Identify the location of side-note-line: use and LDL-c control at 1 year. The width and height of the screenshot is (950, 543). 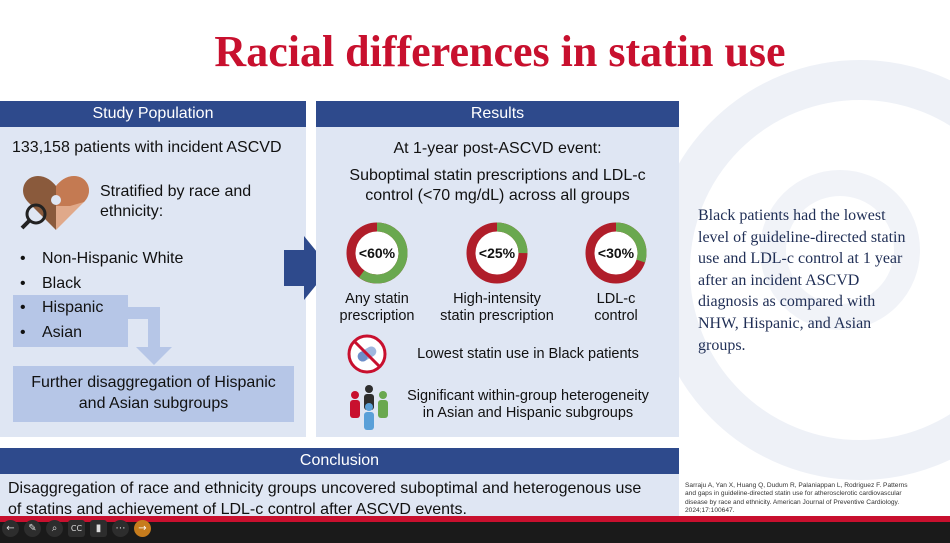
(800, 259).